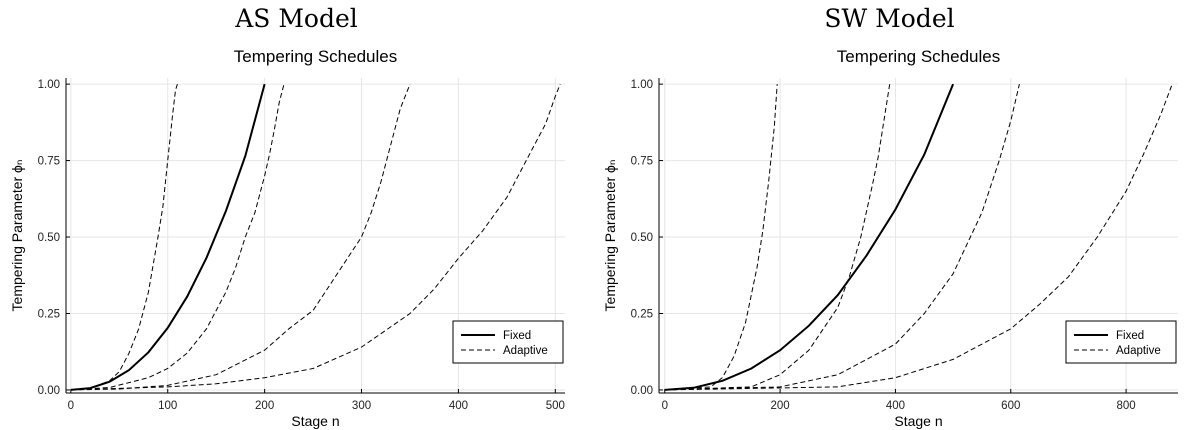 The image size is (1187, 430). What do you see at coordinates (1126, 406) in the screenshot?
I see `x-tick-label: 800` at bounding box center [1126, 406].